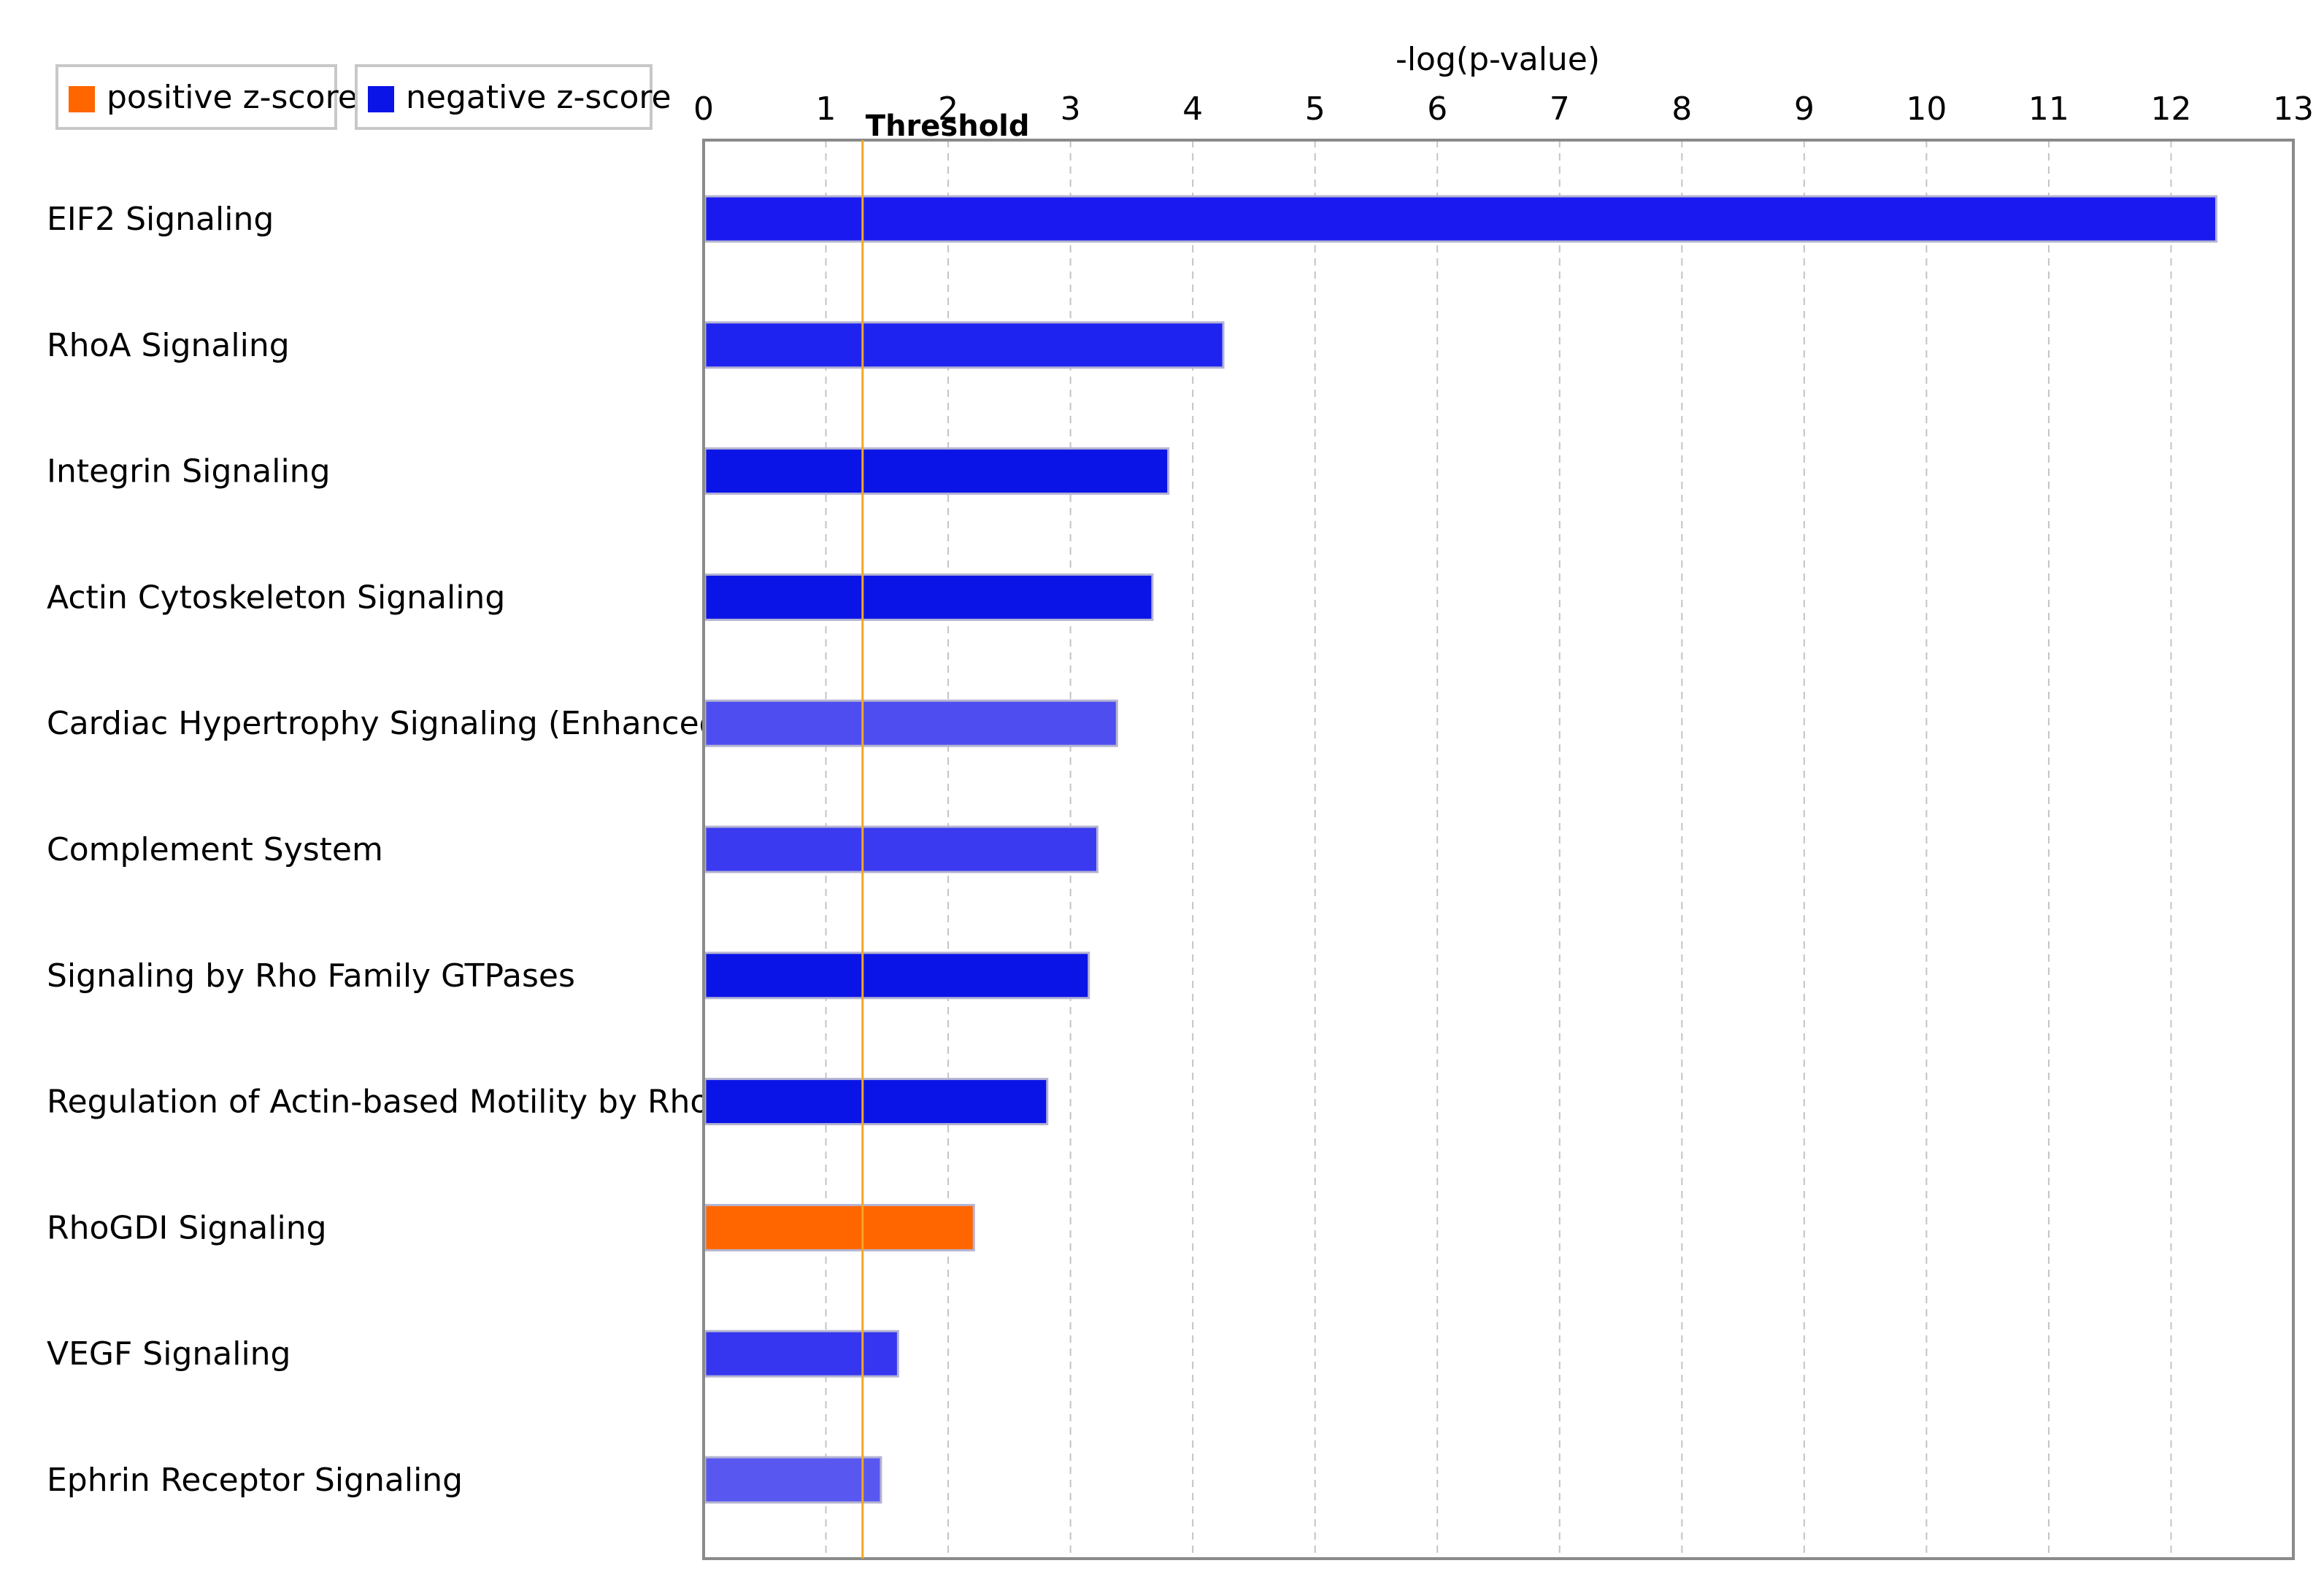 The width and height of the screenshot is (2324, 1582). Describe the element at coordinates (1437, 109) in the screenshot. I see `x-tick-label: 6` at that location.